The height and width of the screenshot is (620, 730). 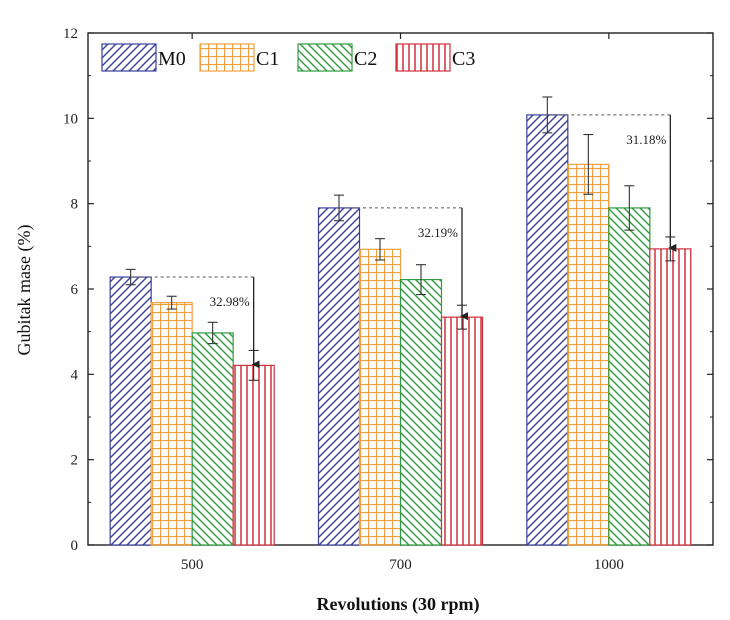 I want to click on y-tick-label: 2, so click(x=75, y=461).